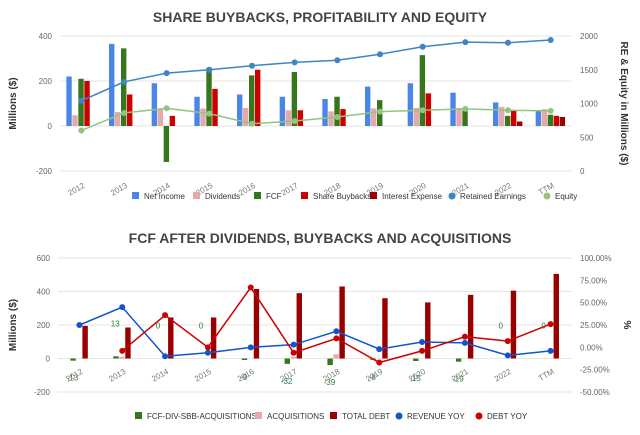  What do you see at coordinates (342, 196) in the screenshot?
I see `chart1-legend-label-share-buybacks: Share Buybacks` at bounding box center [342, 196].